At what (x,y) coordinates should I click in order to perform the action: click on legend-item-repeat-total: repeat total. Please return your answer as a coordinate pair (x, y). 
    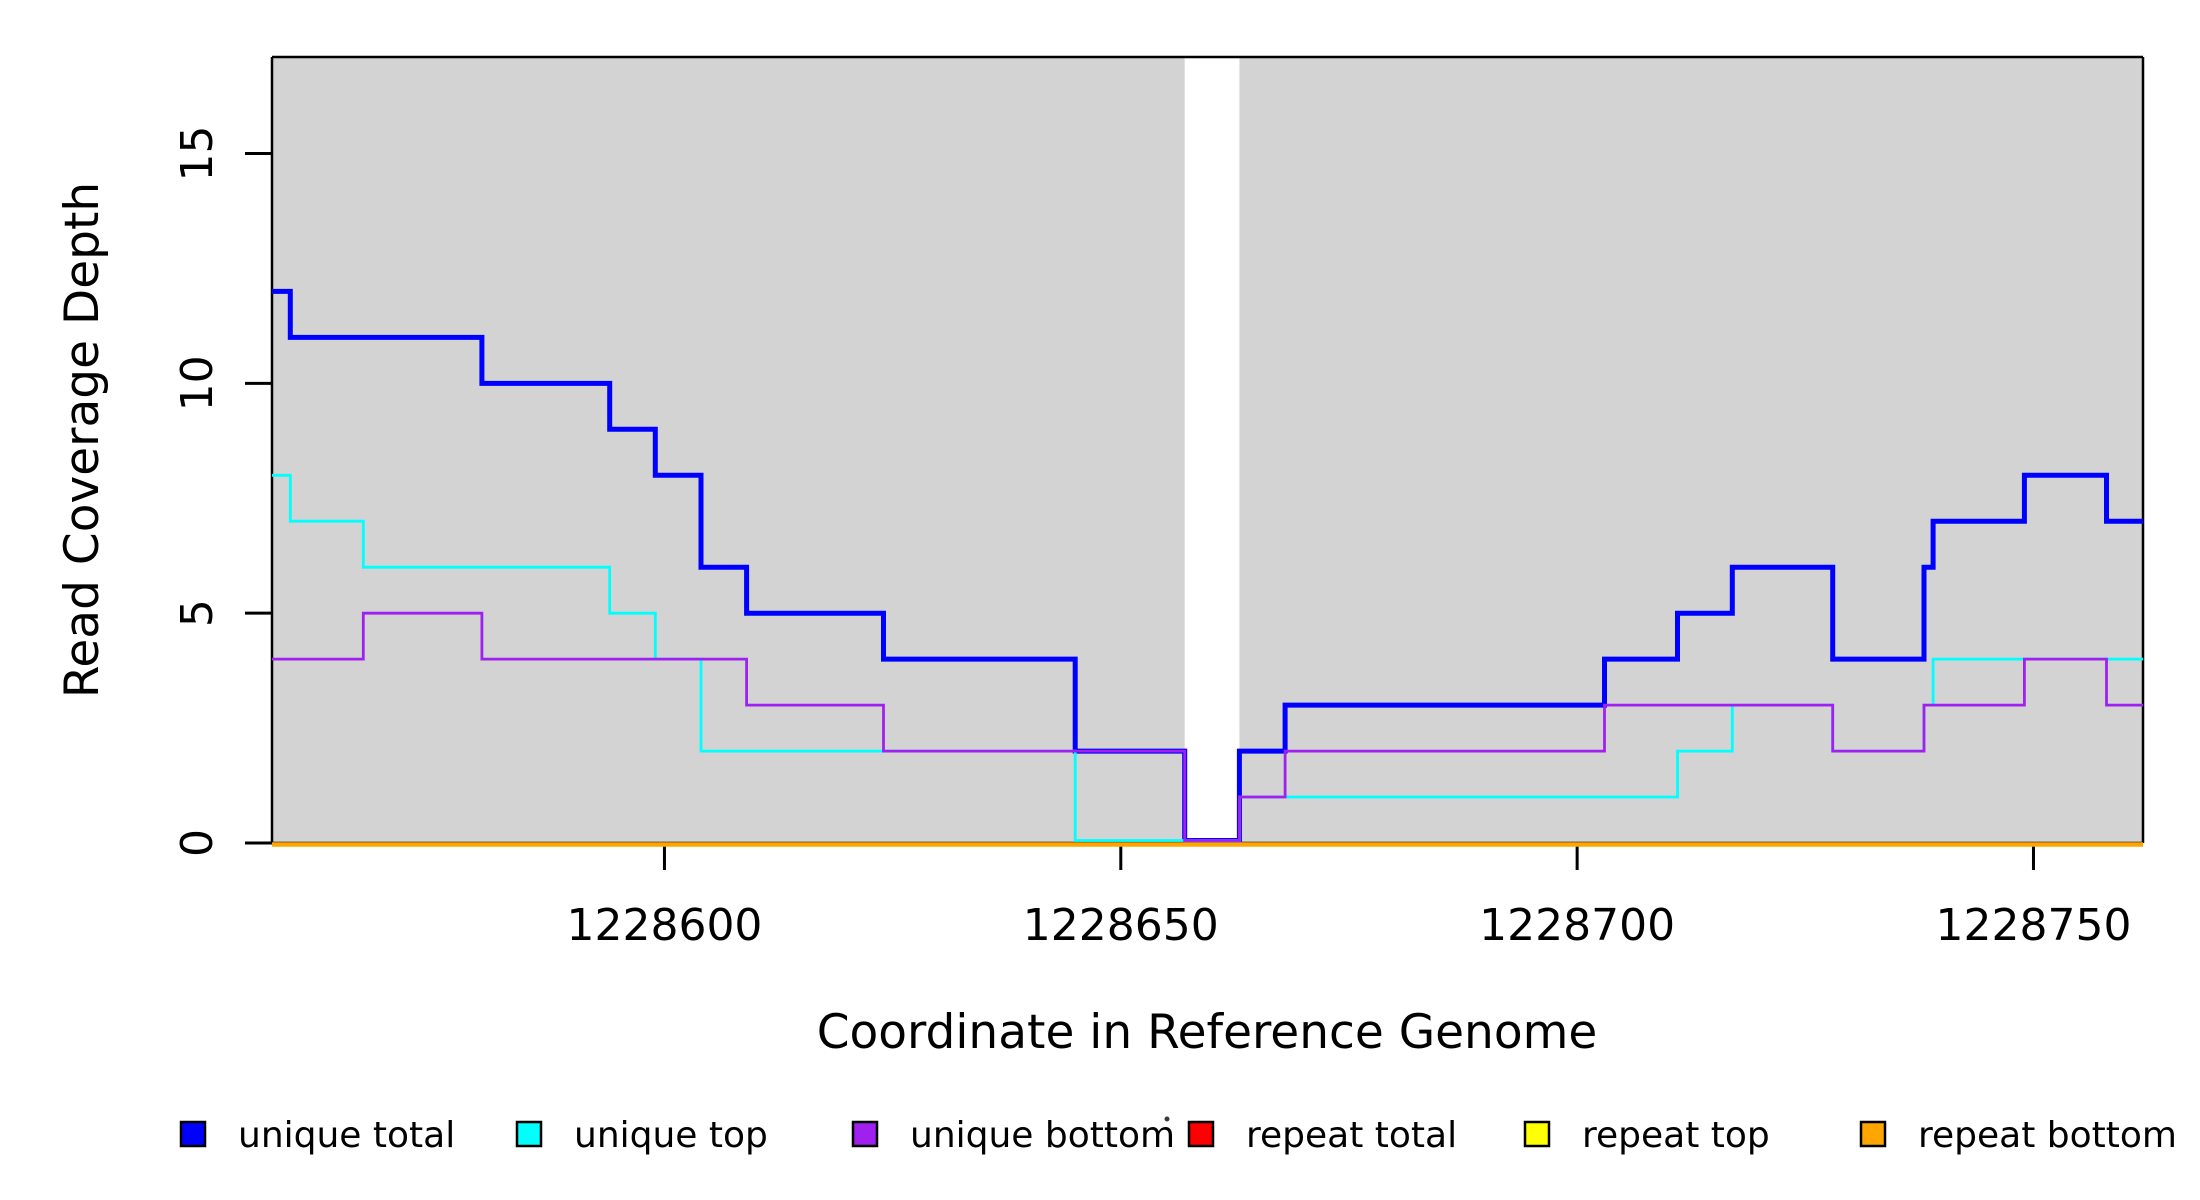
    Looking at the image, I should click on (1322, 1135).